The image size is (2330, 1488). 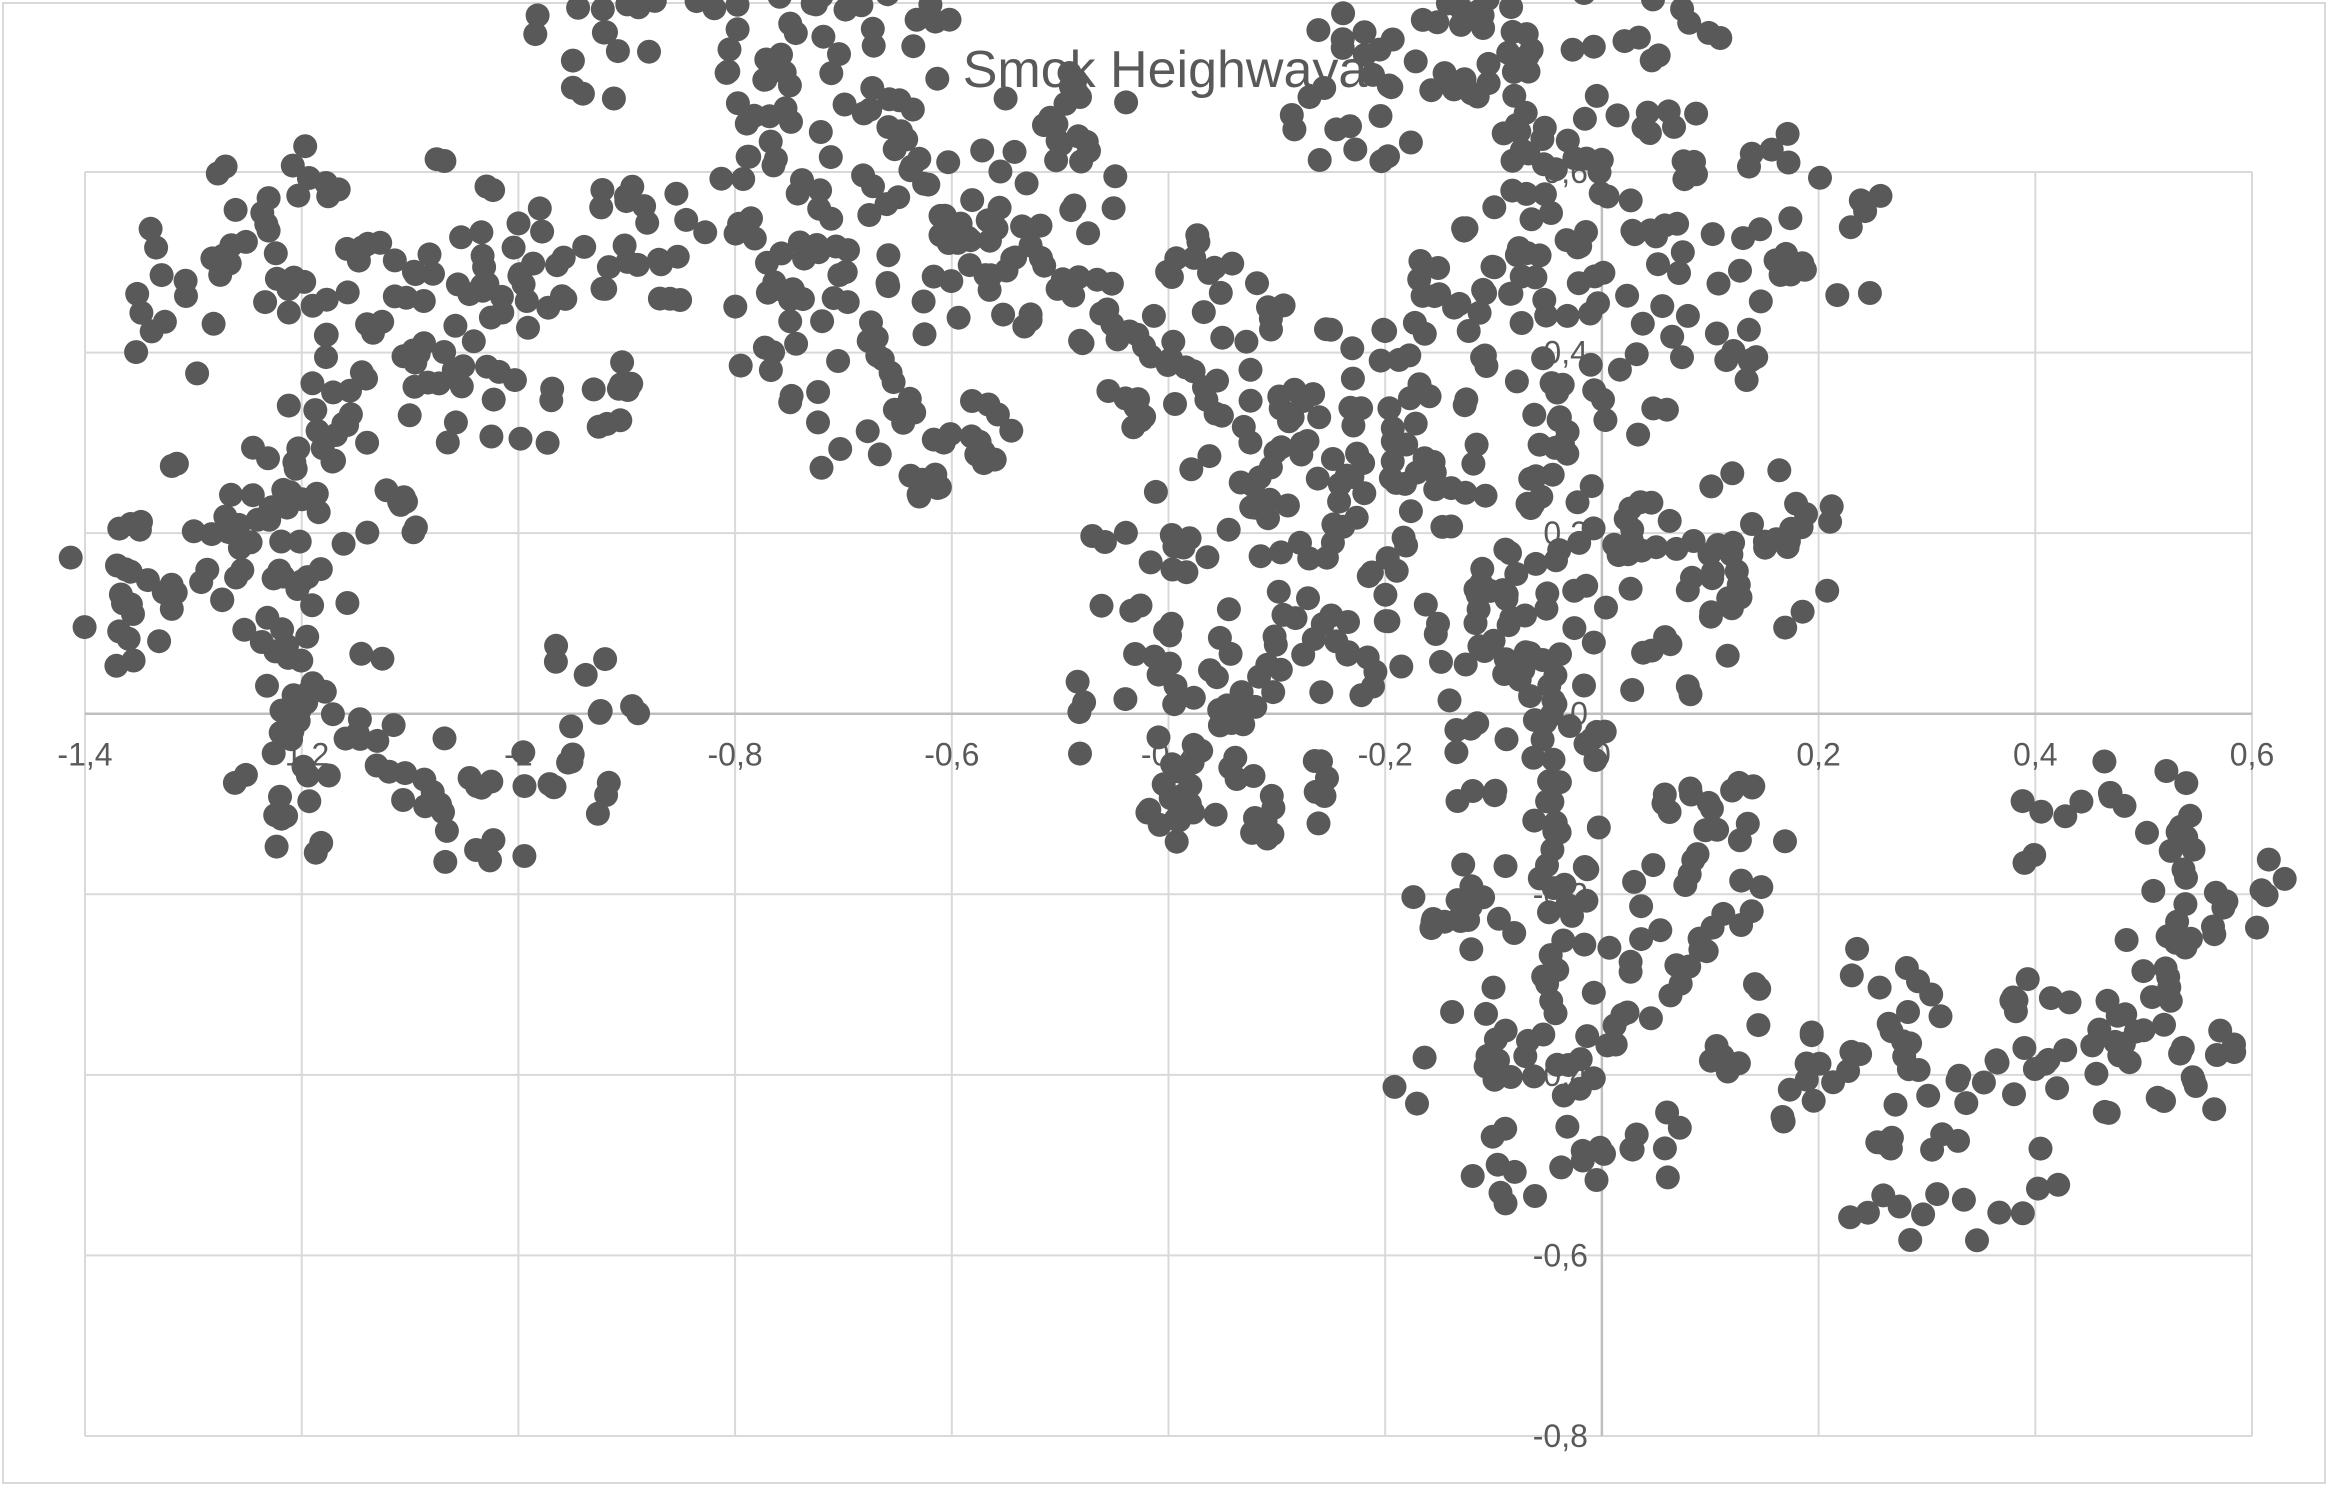 What do you see at coordinates (1565, 533) in the screenshot?
I see `y-tick-label: 0,2` at bounding box center [1565, 533].